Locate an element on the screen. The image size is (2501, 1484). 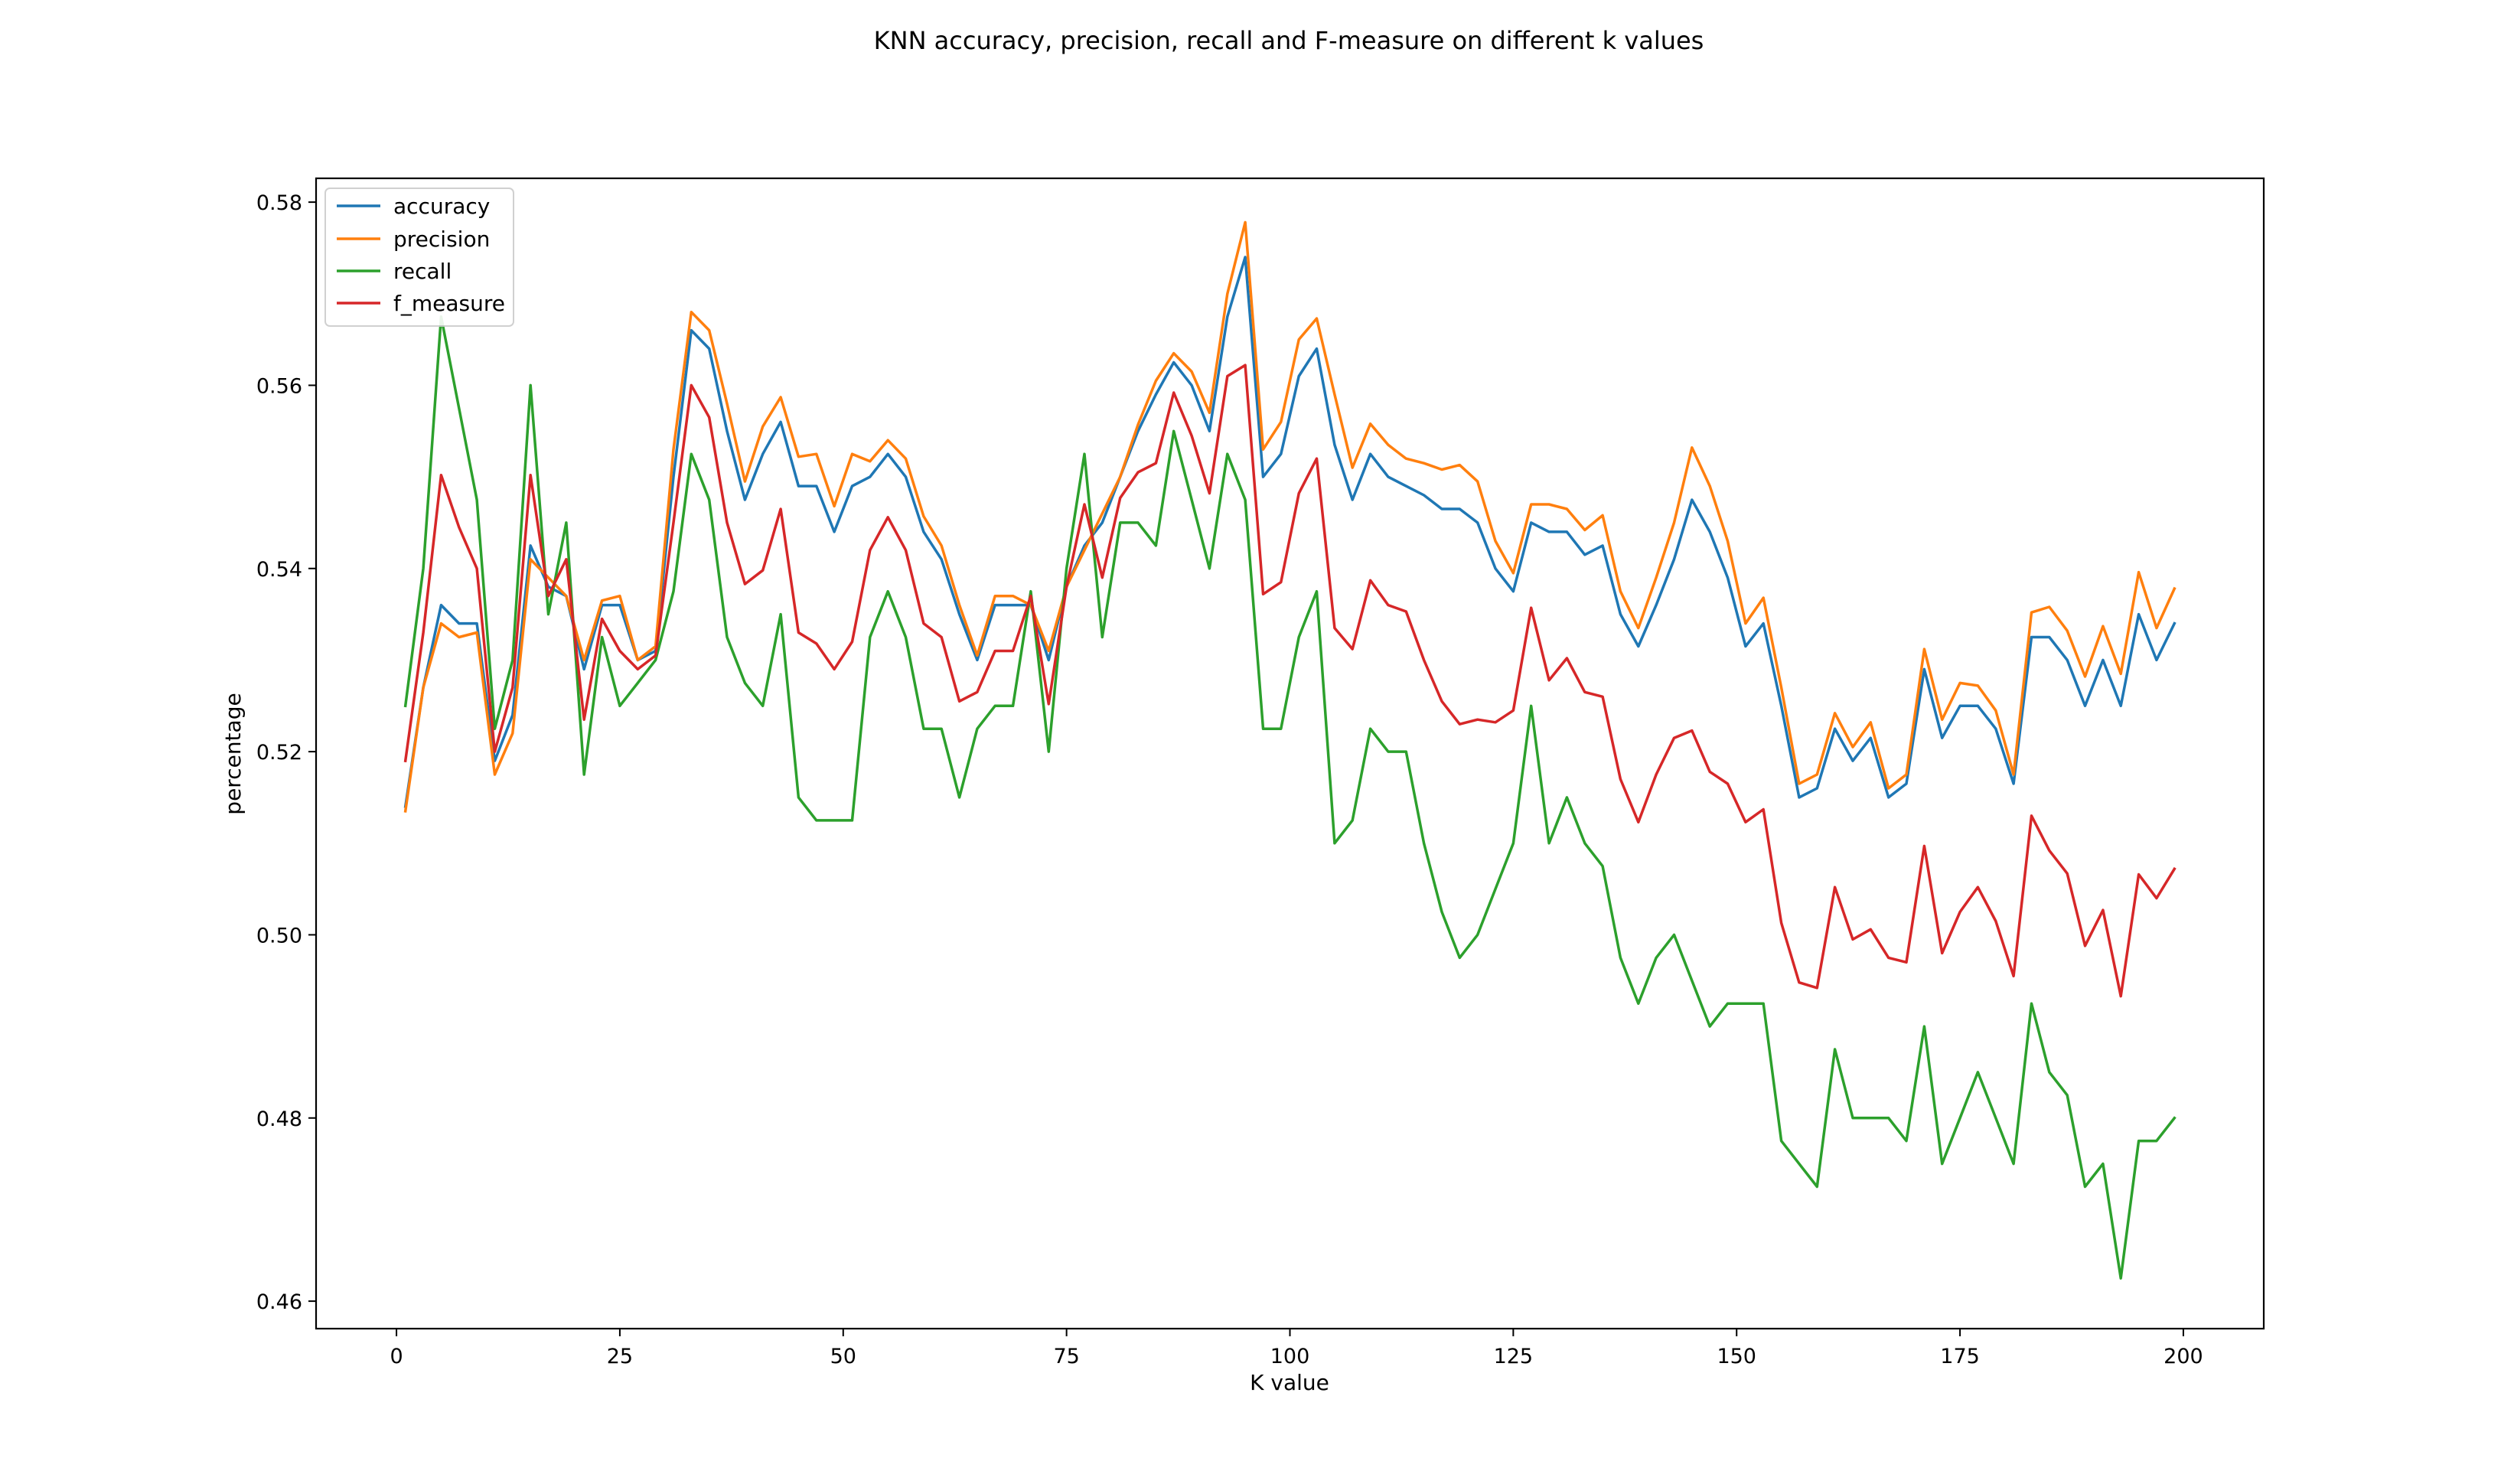
y-axis-label: percentage is located at coordinates (233, 753).